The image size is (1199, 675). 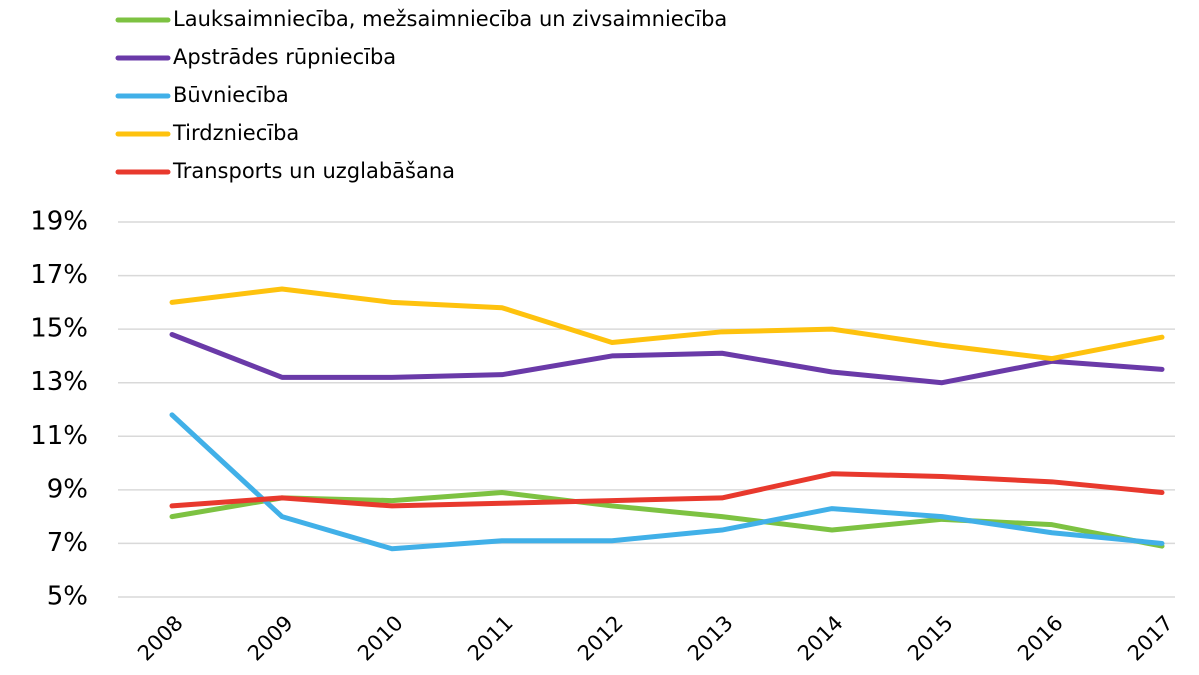 I want to click on x-tick-label: 2016, so click(x=1040, y=638).